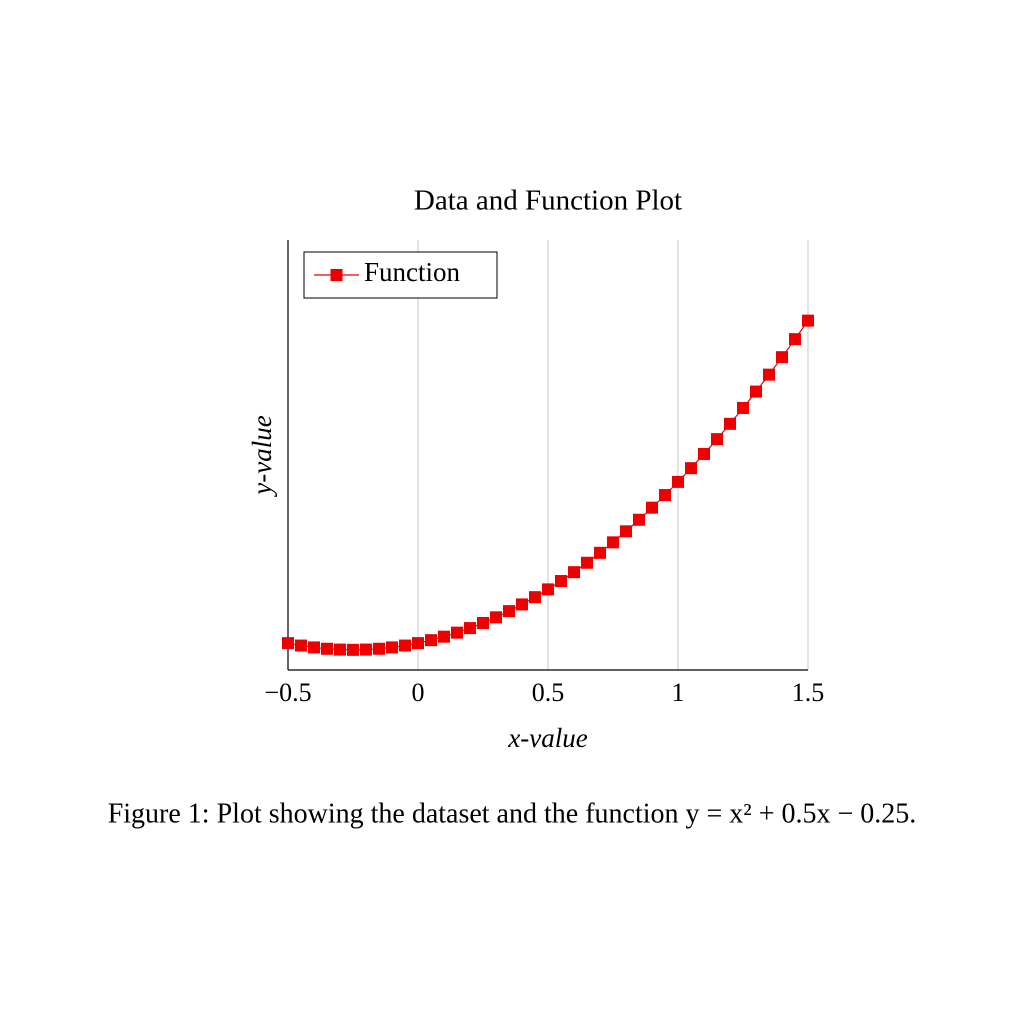  Describe the element at coordinates (412, 272) in the screenshot. I see `legend-label: Function` at that location.